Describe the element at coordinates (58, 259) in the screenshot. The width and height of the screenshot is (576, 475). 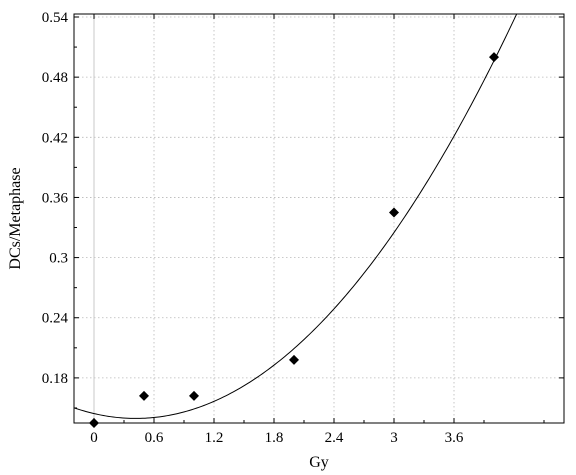
I see `y-tick-label: 0.3` at that location.